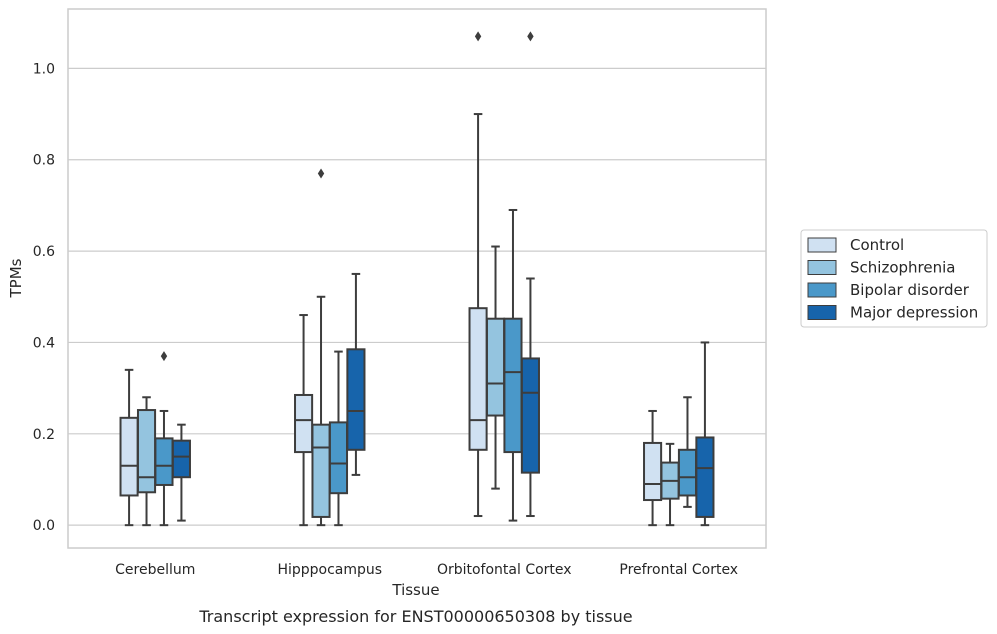 This screenshot has height=634, width=997. I want to click on y-tick-label: 0.6, so click(44, 252).